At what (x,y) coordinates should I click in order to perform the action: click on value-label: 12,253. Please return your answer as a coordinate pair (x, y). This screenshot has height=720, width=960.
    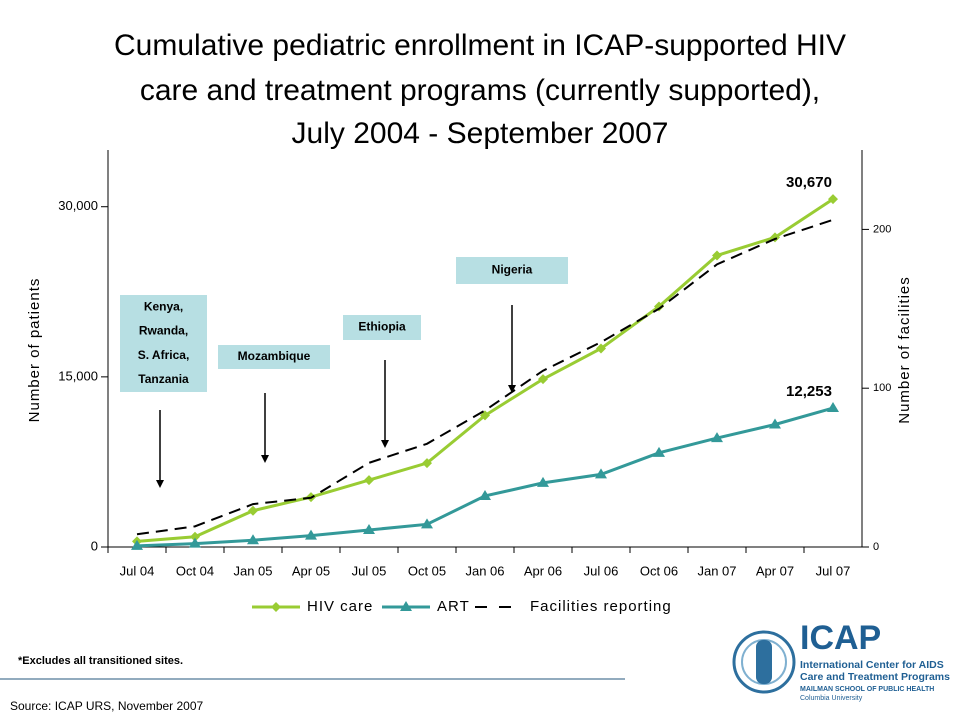
    Looking at the image, I should click on (809, 391).